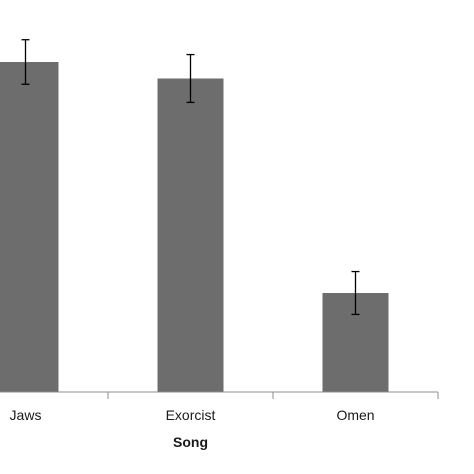  What do you see at coordinates (355, 293) in the screenshot?
I see `error-bar-omen` at bounding box center [355, 293].